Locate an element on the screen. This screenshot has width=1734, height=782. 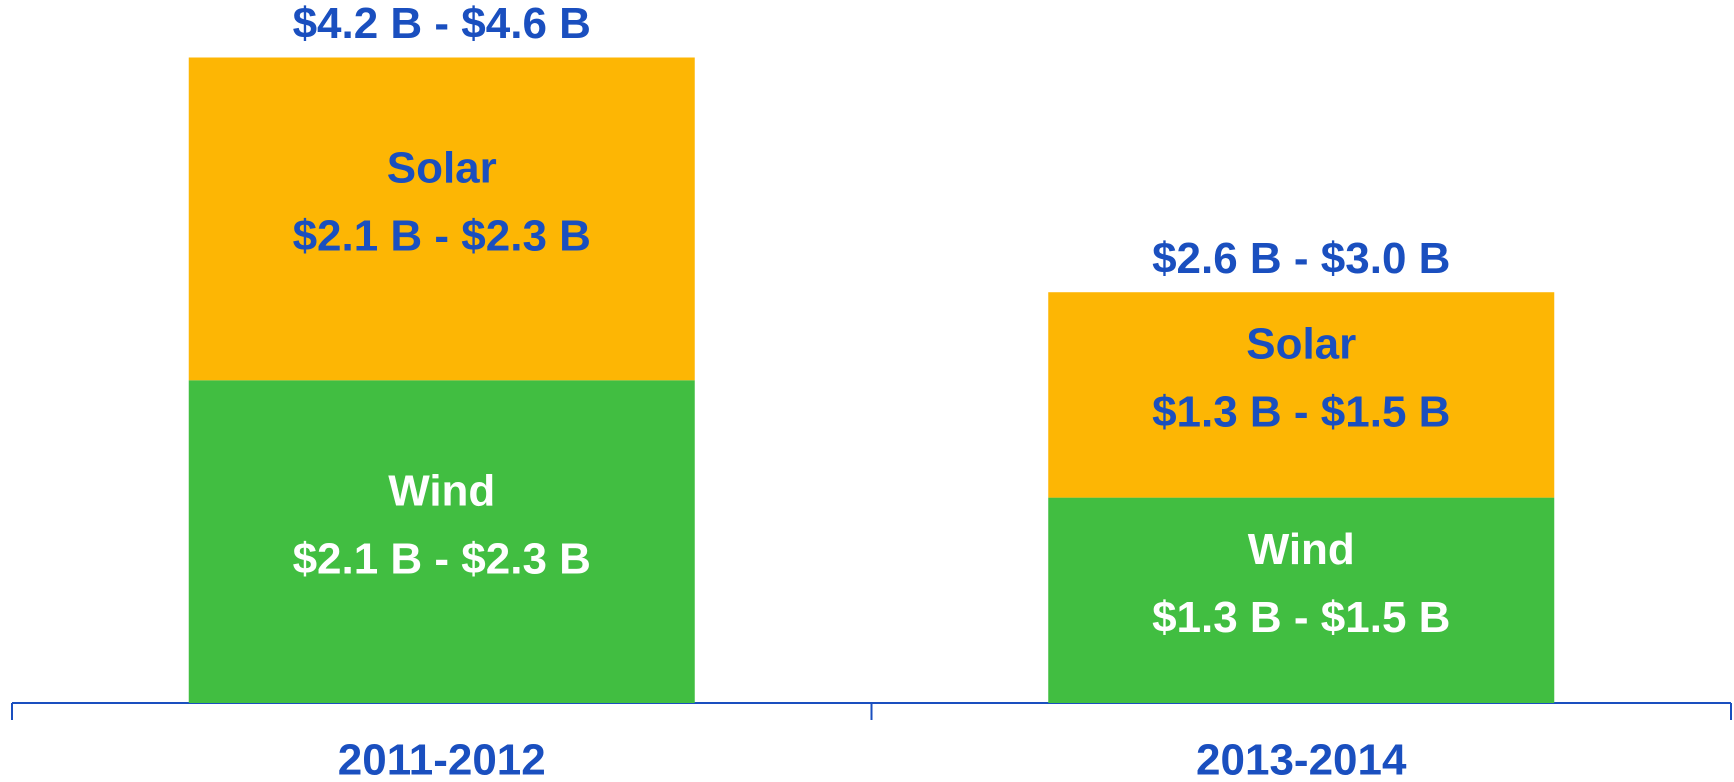
x-tick-label: 2013-2014 is located at coordinates (1301, 759).